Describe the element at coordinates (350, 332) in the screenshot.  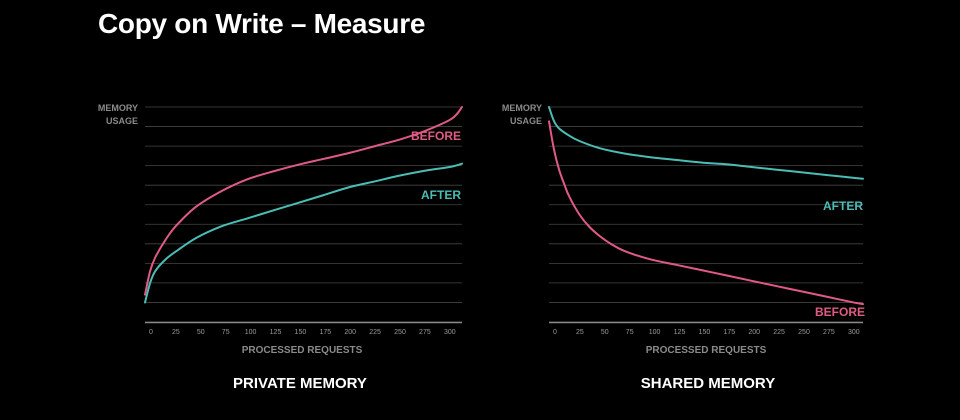
I see `chart-0-x-tick-label: 200` at that location.